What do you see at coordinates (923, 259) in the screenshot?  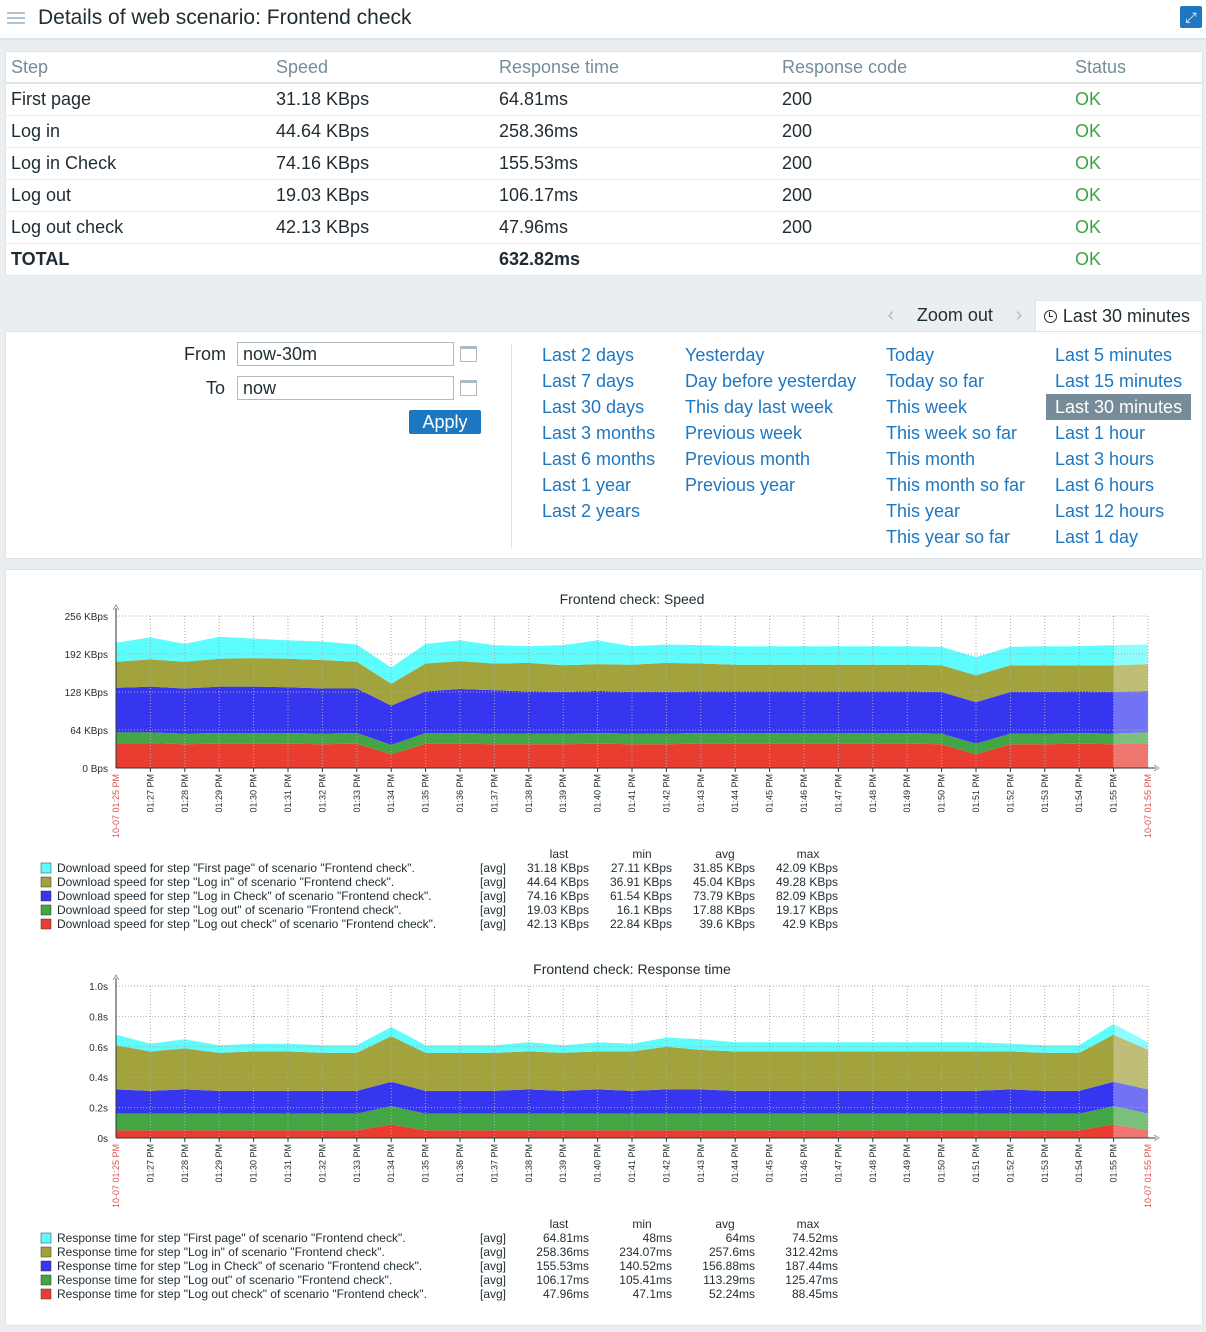 I see `total-response-code` at bounding box center [923, 259].